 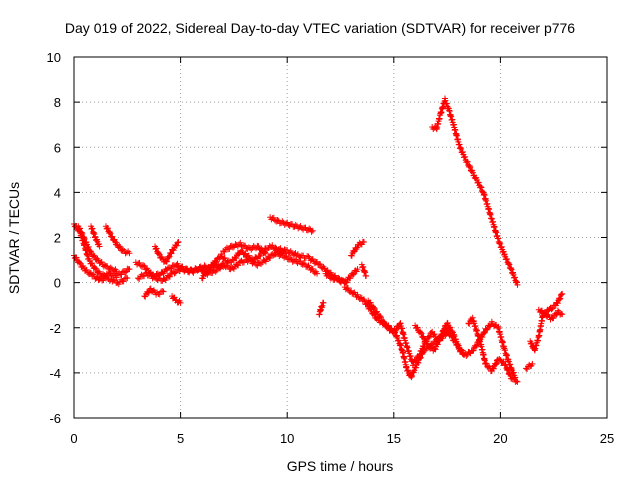 What do you see at coordinates (172, 269) in the screenshot?
I see `series-track-f` at bounding box center [172, 269].